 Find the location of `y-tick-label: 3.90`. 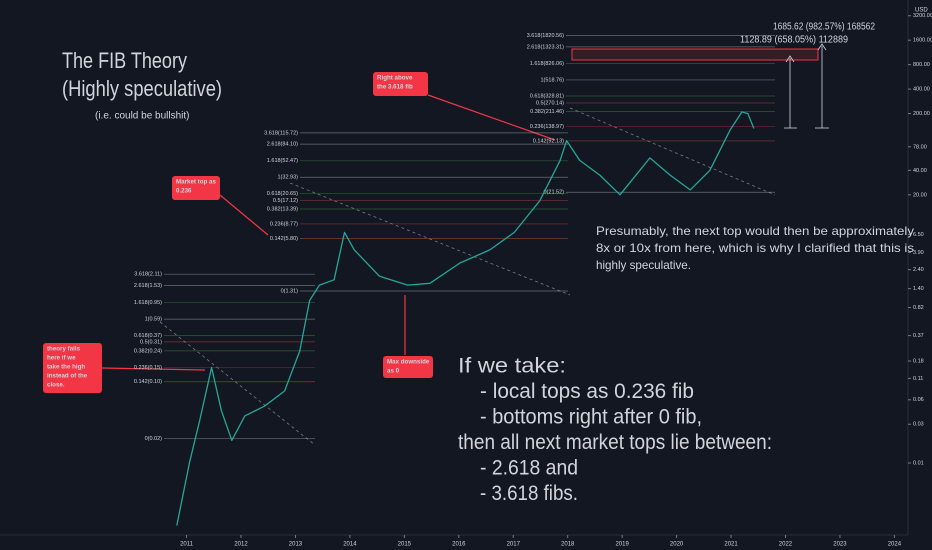

y-tick-label: 3.90 is located at coordinates (918, 253).